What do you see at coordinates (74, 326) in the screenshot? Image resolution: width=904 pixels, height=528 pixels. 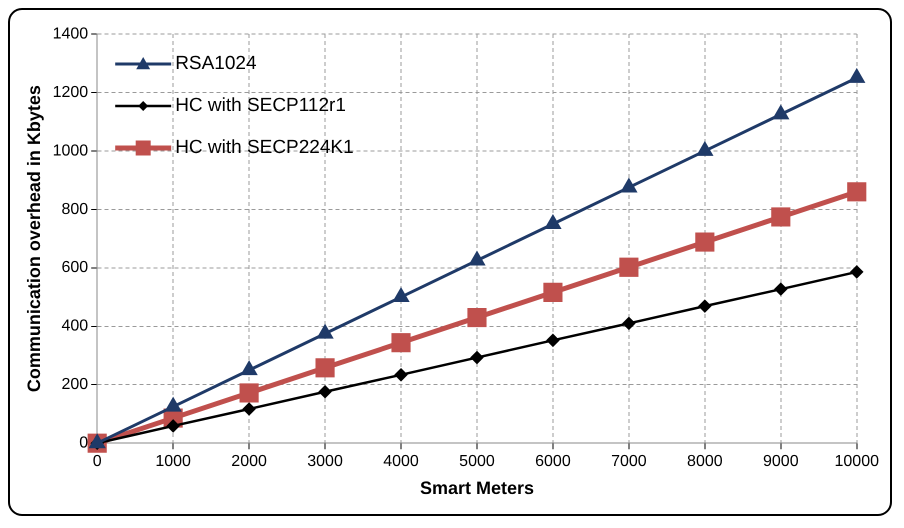 I see `y-tick-label: 400` at bounding box center [74, 326].